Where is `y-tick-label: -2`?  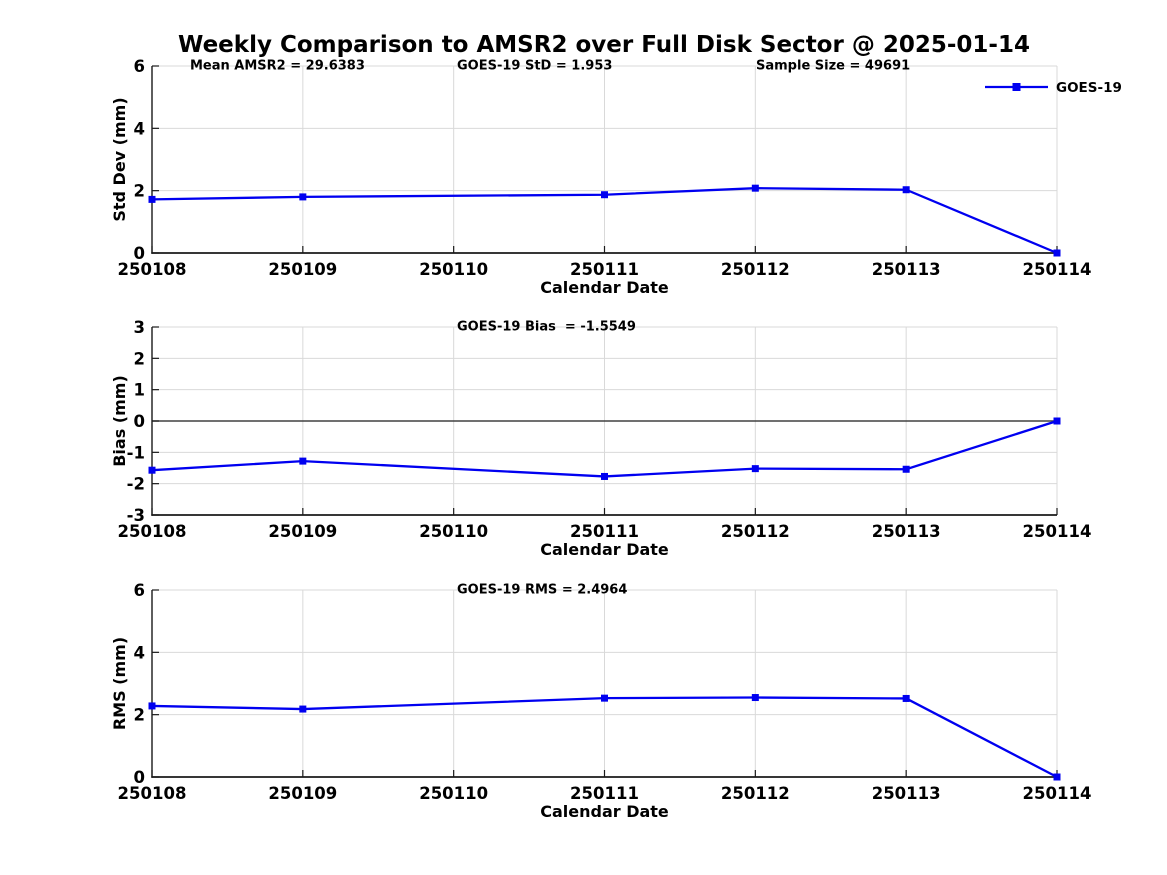
y-tick-label: -2 is located at coordinates (136, 484).